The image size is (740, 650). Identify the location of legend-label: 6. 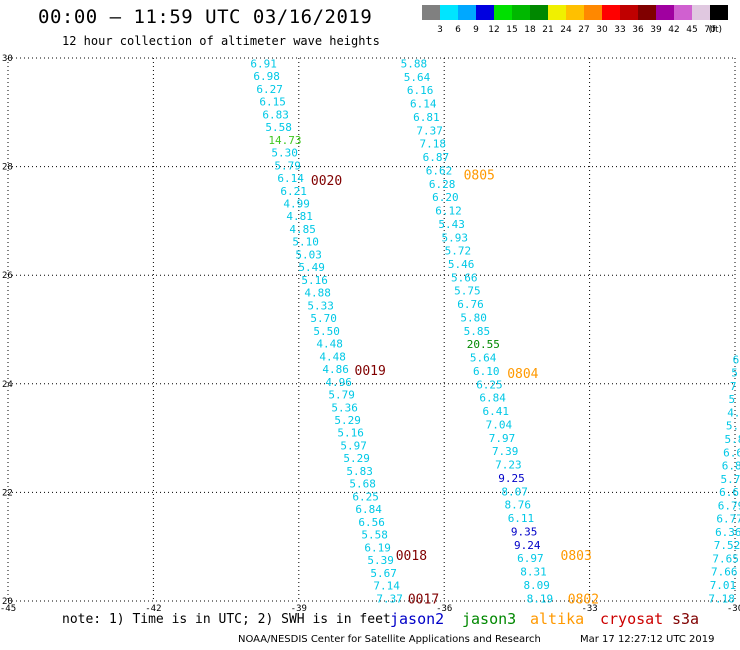
(458, 30).